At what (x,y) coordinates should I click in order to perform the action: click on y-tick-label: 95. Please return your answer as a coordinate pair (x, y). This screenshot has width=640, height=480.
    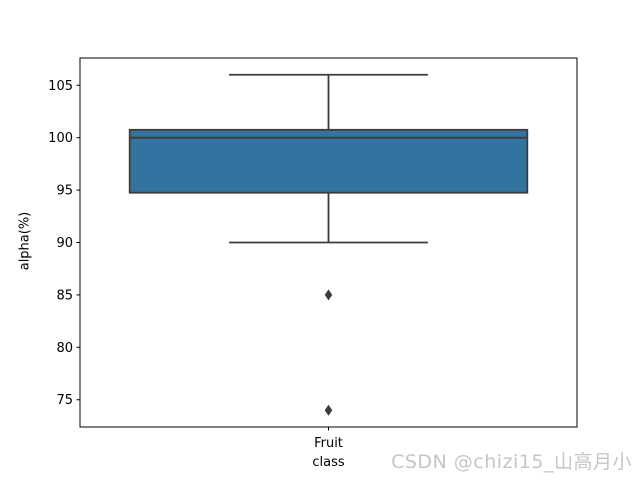
    Looking at the image, I should click on (64, 191).